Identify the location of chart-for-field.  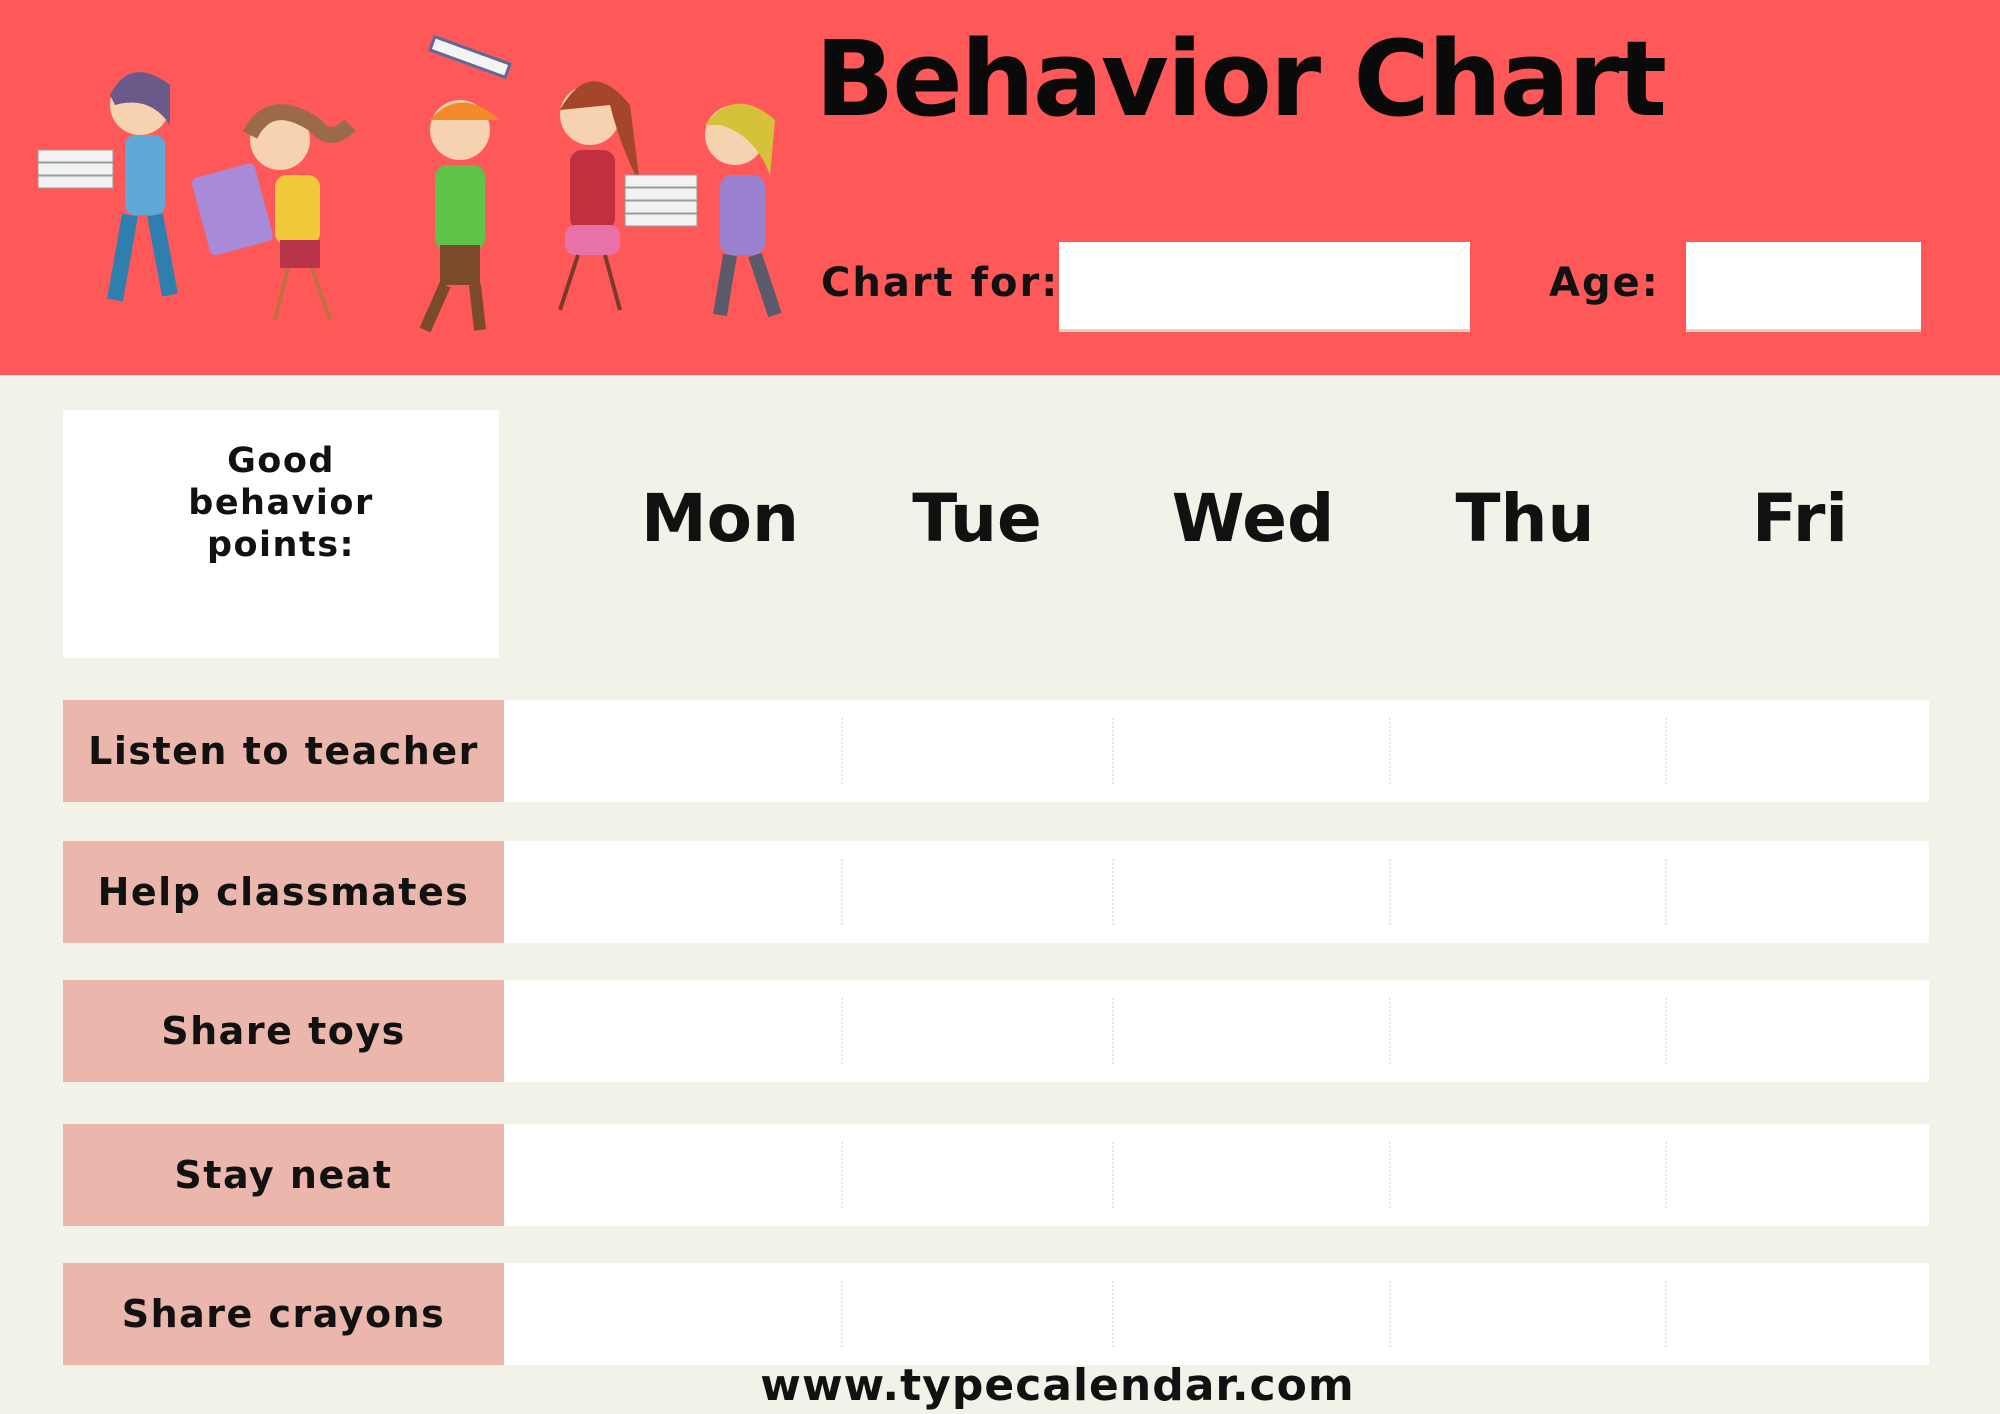
(1264, 287).